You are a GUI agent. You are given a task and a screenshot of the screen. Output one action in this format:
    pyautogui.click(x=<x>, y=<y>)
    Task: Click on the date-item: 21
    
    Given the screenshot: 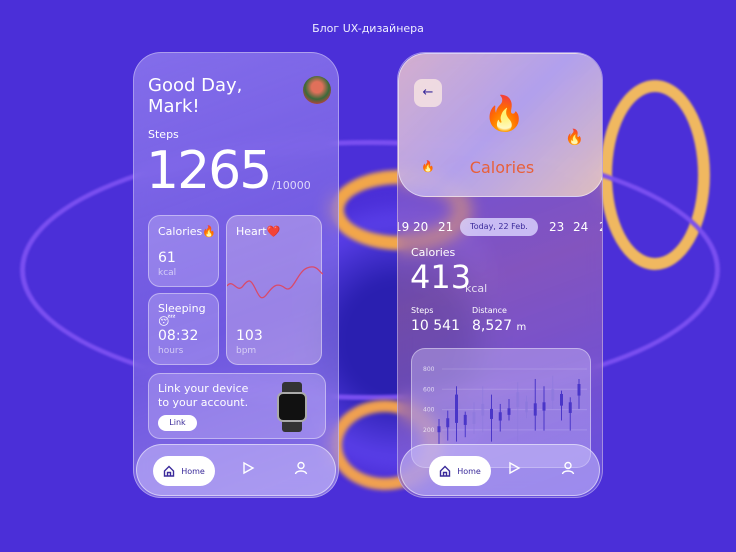 What is the action you would take?
    pyautogui.click(x=446, y=227)
    